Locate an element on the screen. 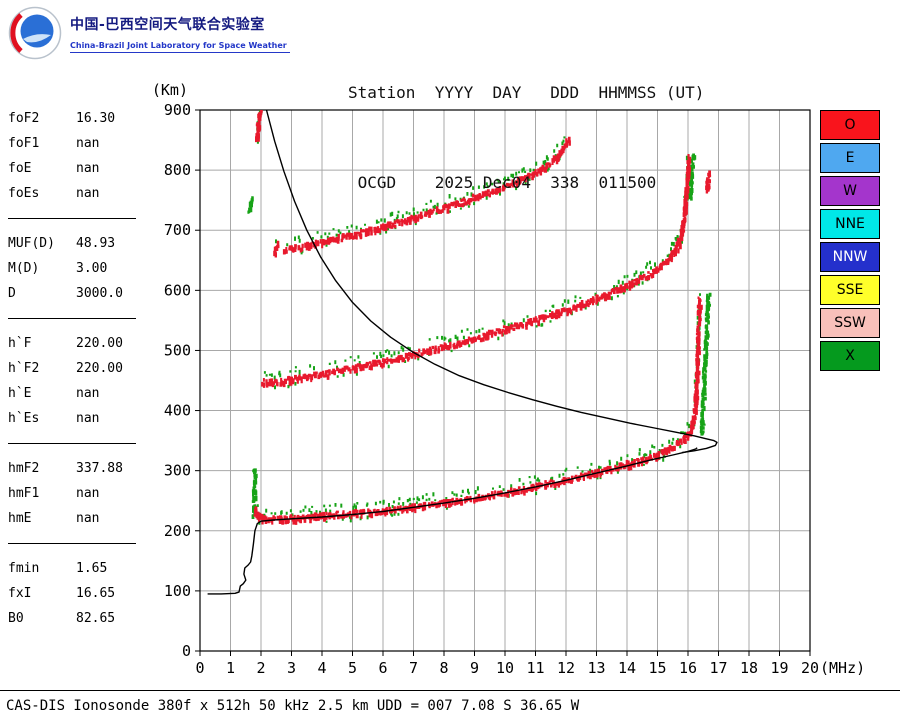 Image resolution: width=900 pixels, height=720 pixels. parameter-value: 337.88 is located at coordinates (99, 468).